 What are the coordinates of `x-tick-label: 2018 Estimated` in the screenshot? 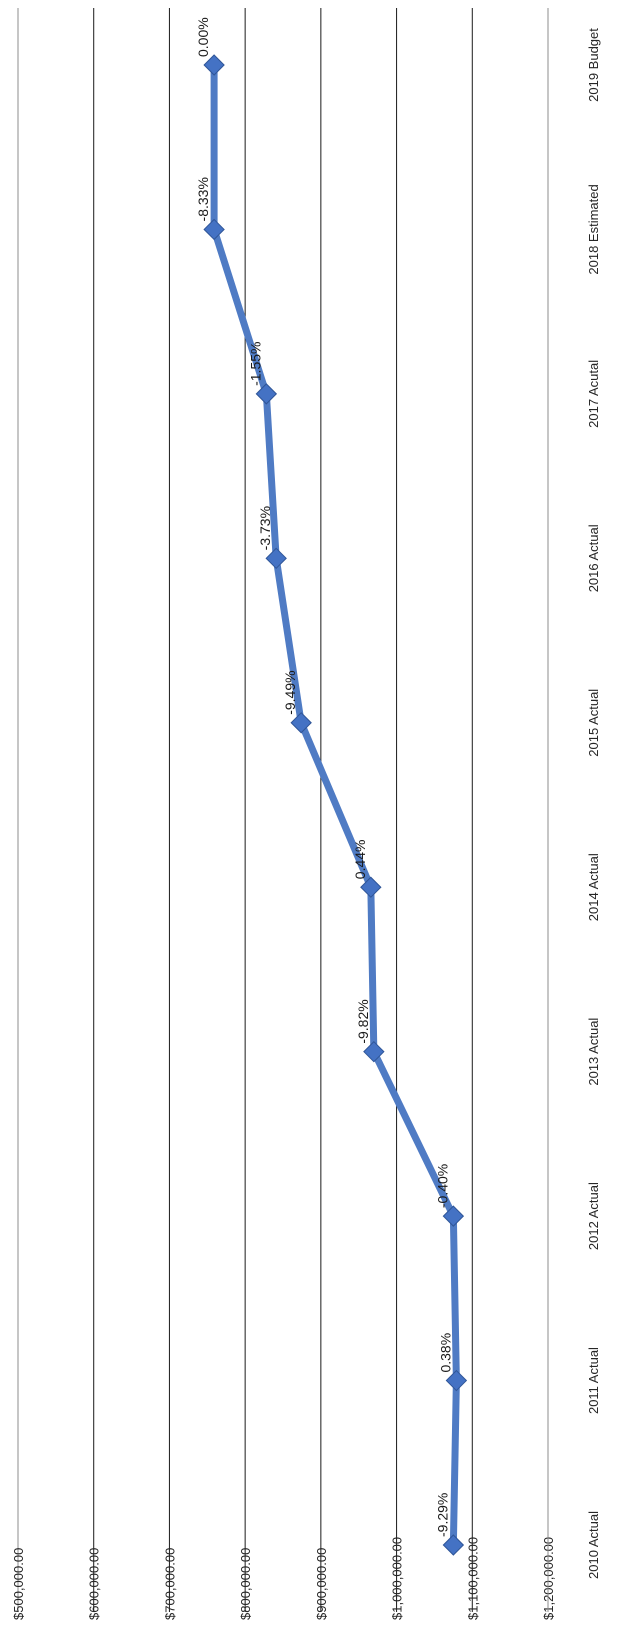 It's located at (593, 229).